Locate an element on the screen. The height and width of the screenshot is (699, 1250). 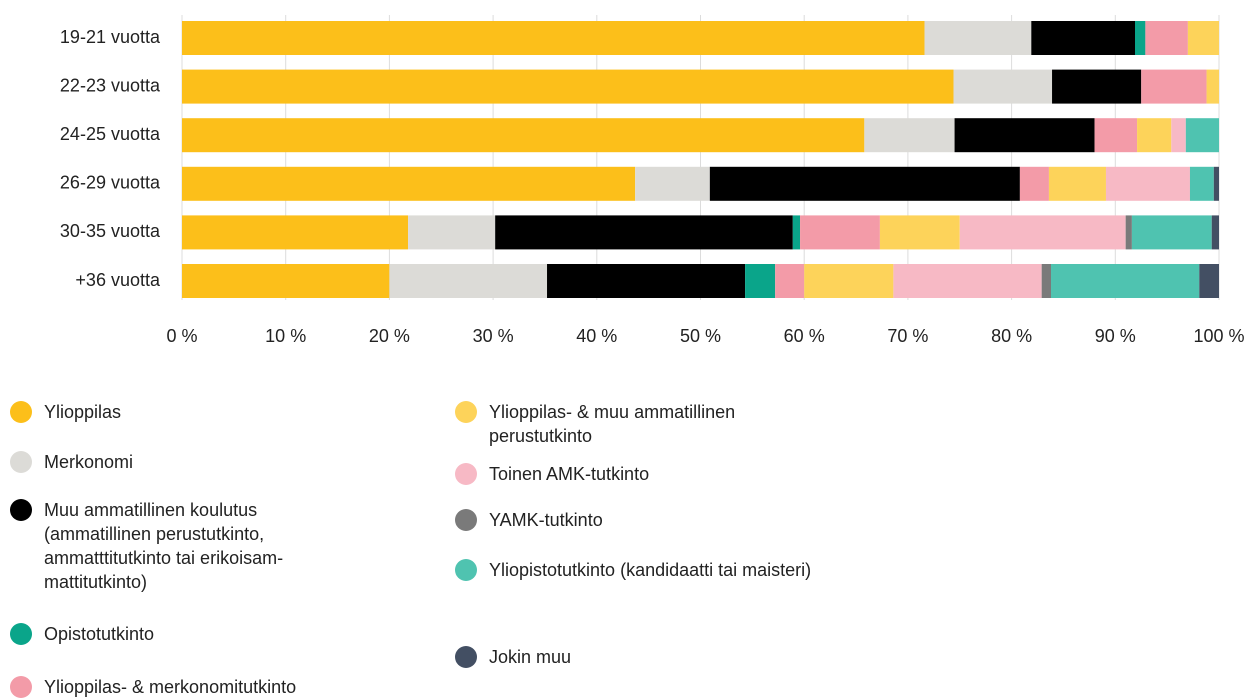
legend-label: Merkonomi is located at coordinates (89, 462).